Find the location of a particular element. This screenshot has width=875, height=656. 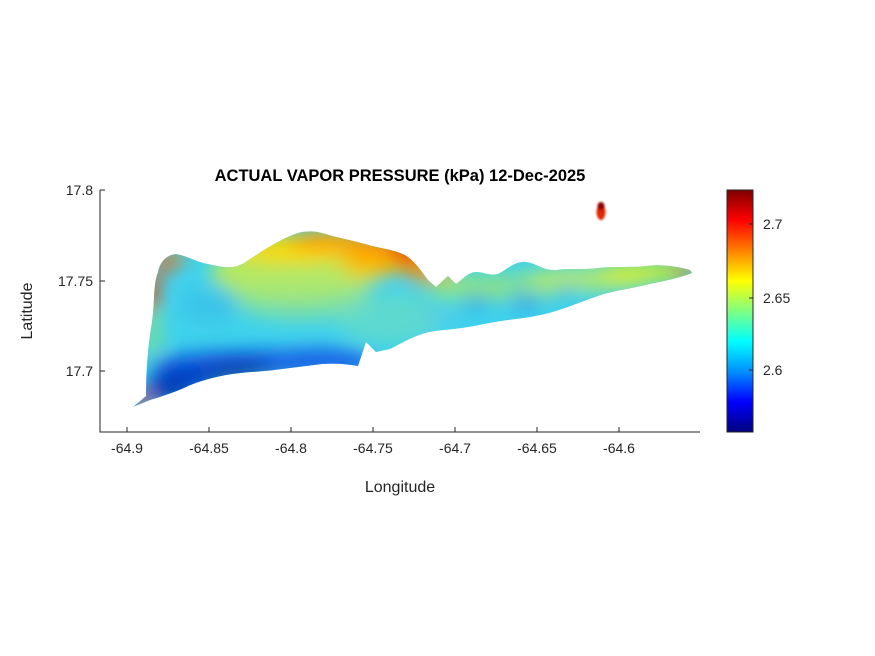

isolated-hot-spot is located at coordinates (601, 211).